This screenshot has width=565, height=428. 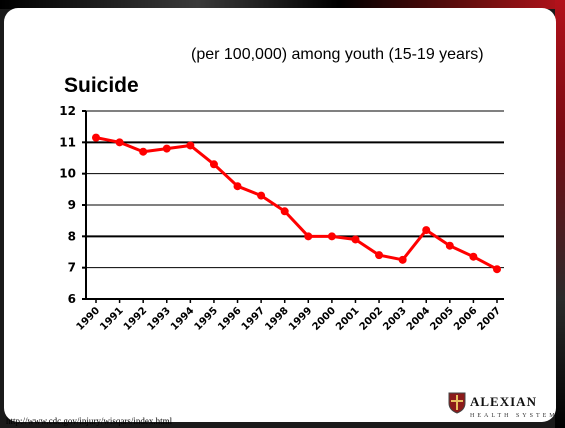 I want to click on chart-title: Suicide, so click(x=101, y=85).